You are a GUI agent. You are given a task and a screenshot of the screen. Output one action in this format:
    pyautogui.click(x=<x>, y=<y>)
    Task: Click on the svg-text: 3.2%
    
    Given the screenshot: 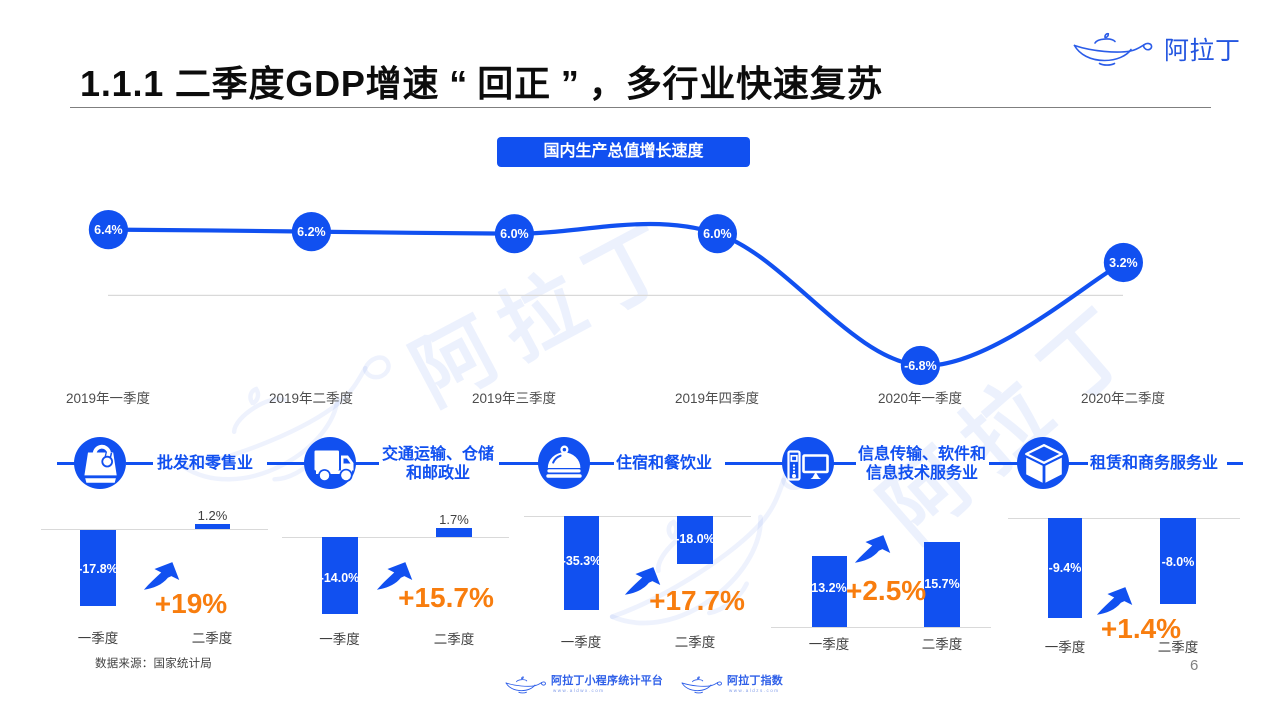 What is the action you would take?
    pyautogui.click(x=1123, y=263)
    